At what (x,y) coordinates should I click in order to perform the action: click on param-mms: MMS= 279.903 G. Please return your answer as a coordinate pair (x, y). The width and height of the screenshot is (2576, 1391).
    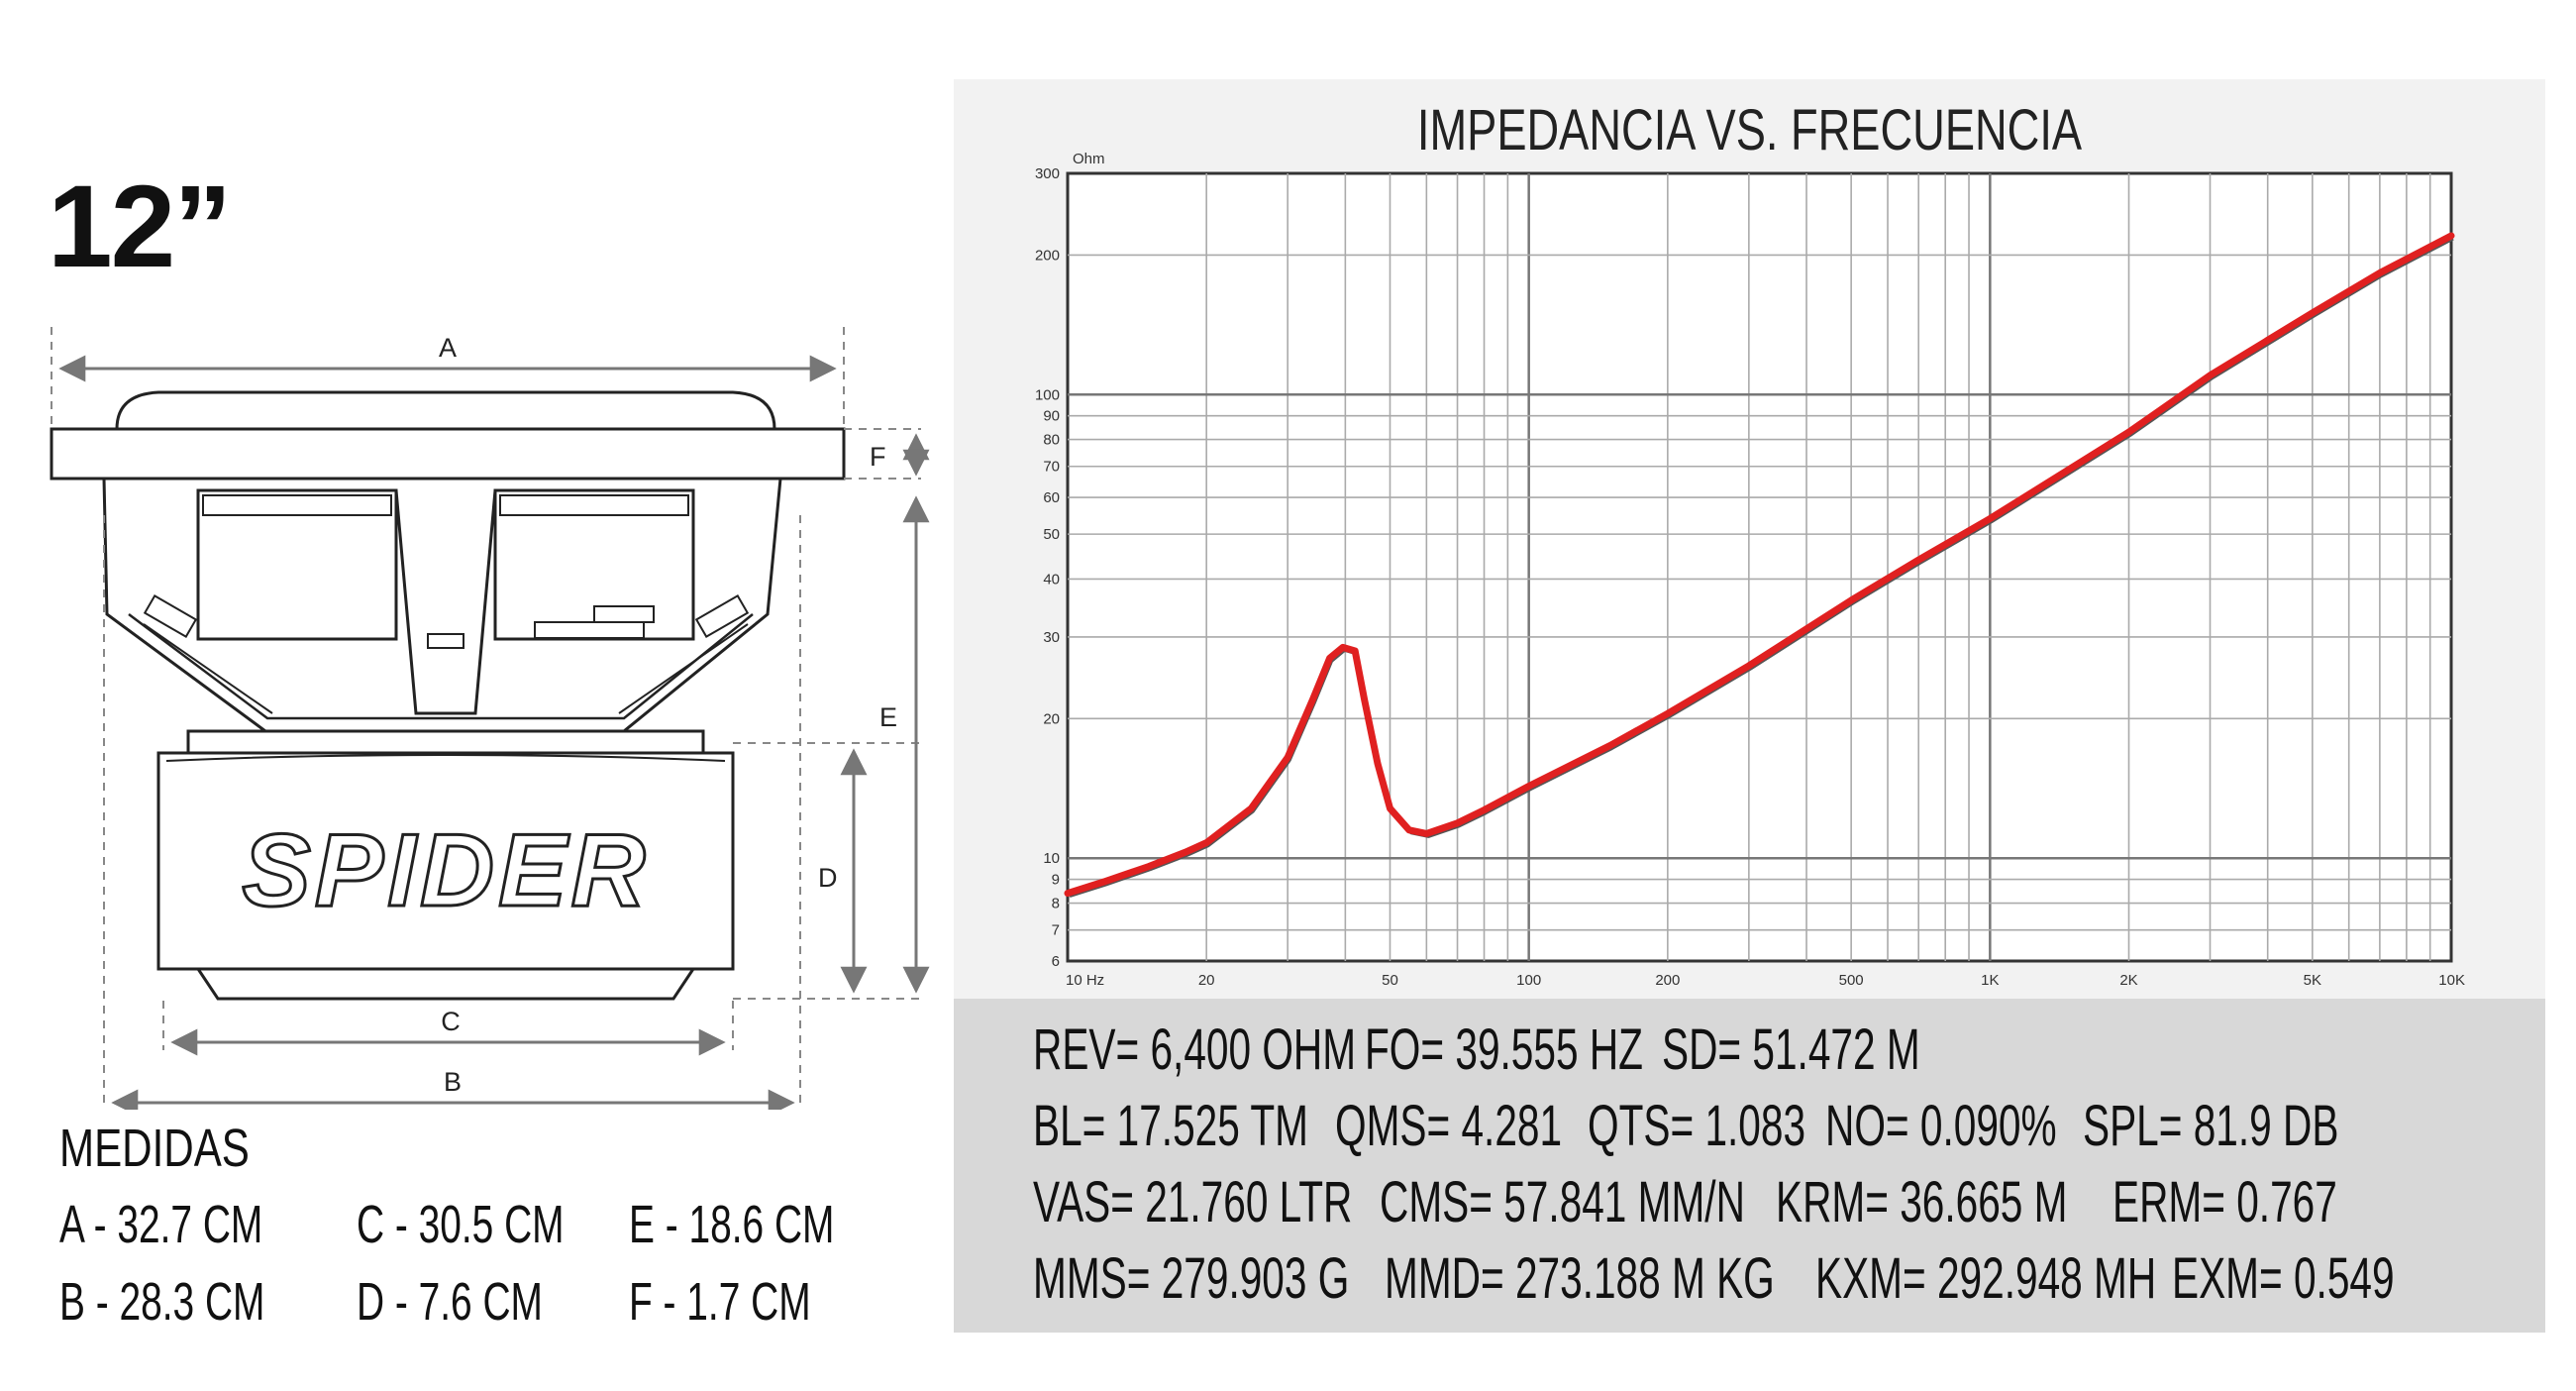
    Looking at the image, I should click on (1191, 1278).